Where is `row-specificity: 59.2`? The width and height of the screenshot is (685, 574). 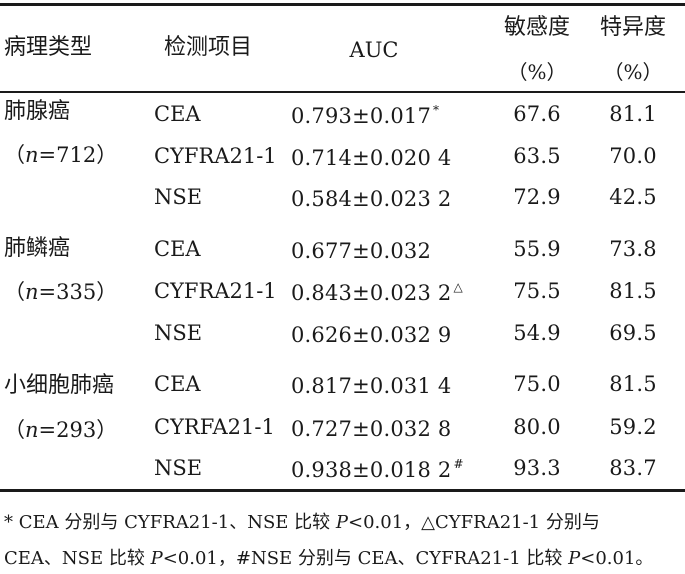
row-specificity: 59.2 is located at coordinates (633, 427).